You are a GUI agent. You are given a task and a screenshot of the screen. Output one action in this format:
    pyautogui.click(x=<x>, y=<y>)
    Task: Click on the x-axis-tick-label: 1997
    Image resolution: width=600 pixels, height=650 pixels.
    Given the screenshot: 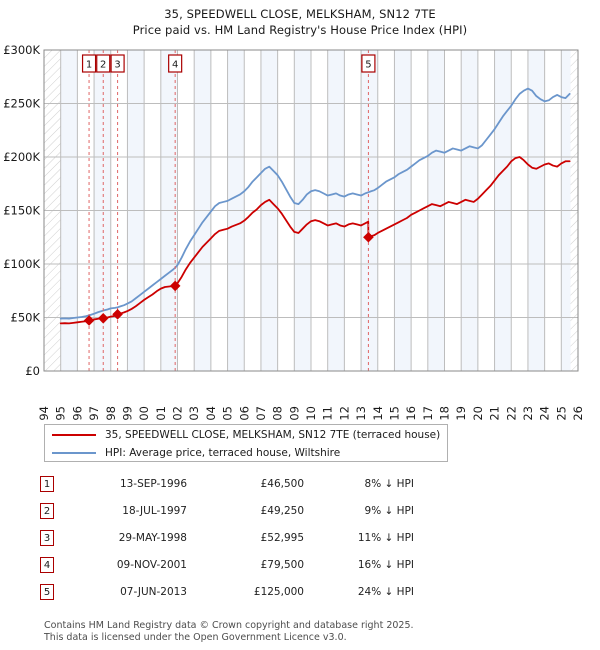 What is the action you would take?
    pyautogui.click(x=94, y=413)
    